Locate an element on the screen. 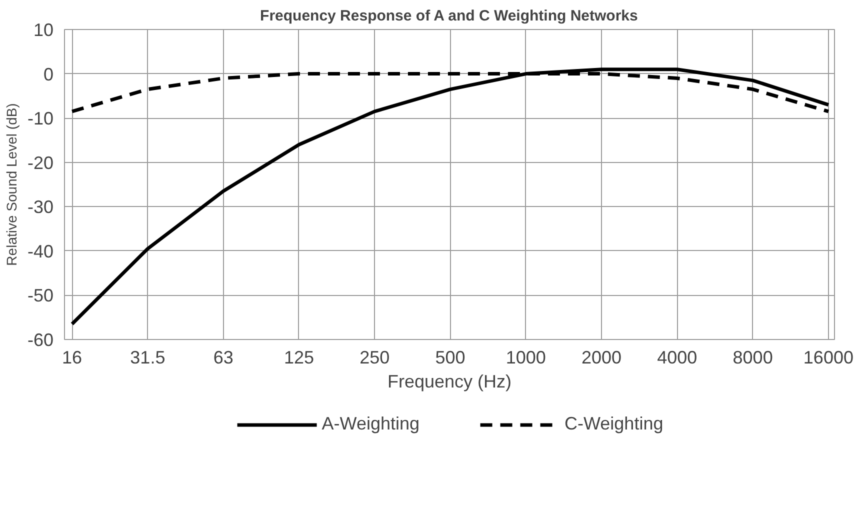 The image size is (861, 531). x-tick-label: 1000 is located at coordinates (526, 358).